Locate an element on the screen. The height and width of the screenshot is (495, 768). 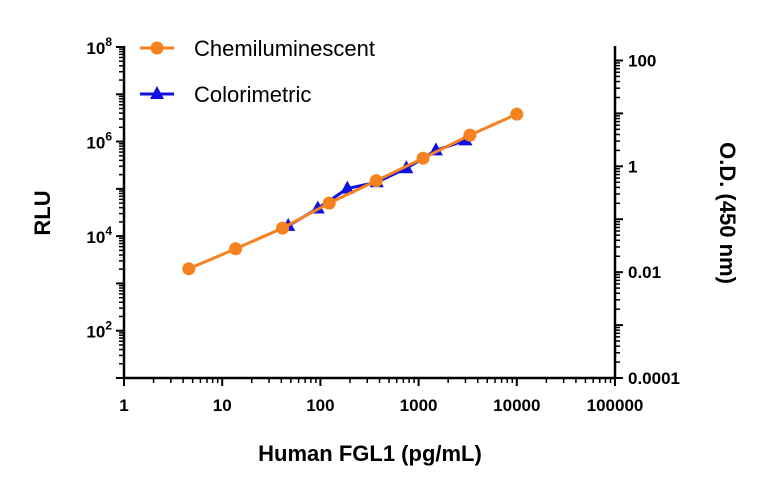
x-axis-label: Human FGL1 (pg/mL) is located at coordinates (370, 453).